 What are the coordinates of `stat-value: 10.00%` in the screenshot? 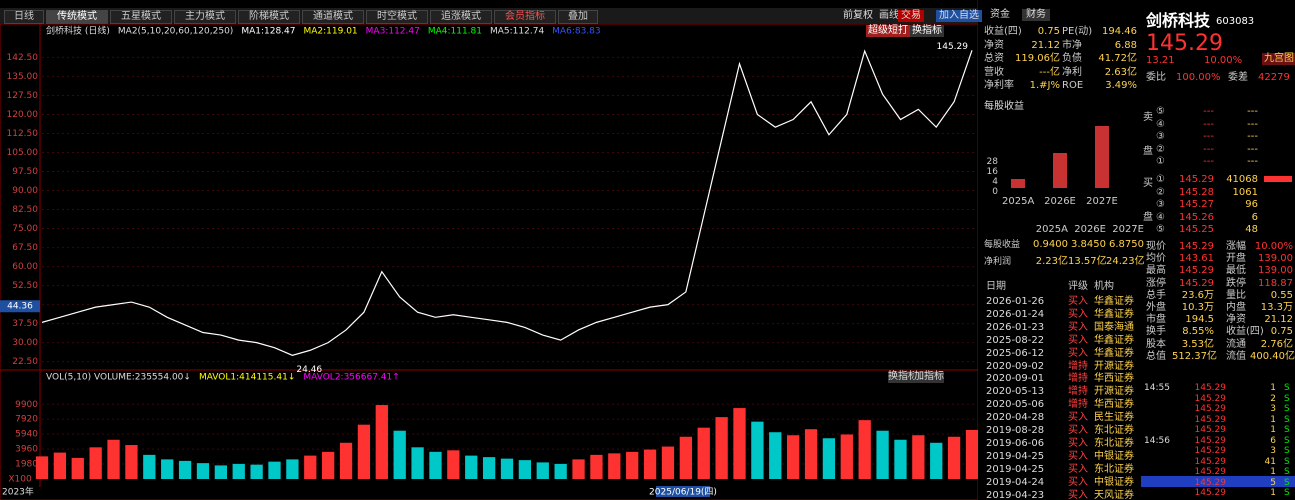 It's located at (1273, 246).